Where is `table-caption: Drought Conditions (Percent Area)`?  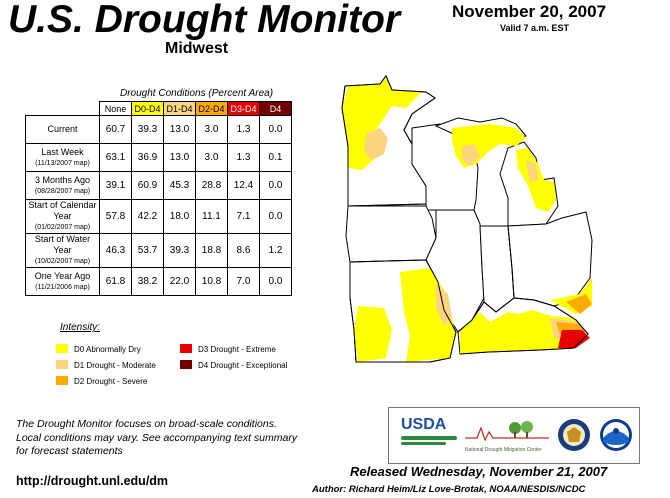
table-caption: Drought Conditions (Percent Area) is located at coordinates (197, 93).